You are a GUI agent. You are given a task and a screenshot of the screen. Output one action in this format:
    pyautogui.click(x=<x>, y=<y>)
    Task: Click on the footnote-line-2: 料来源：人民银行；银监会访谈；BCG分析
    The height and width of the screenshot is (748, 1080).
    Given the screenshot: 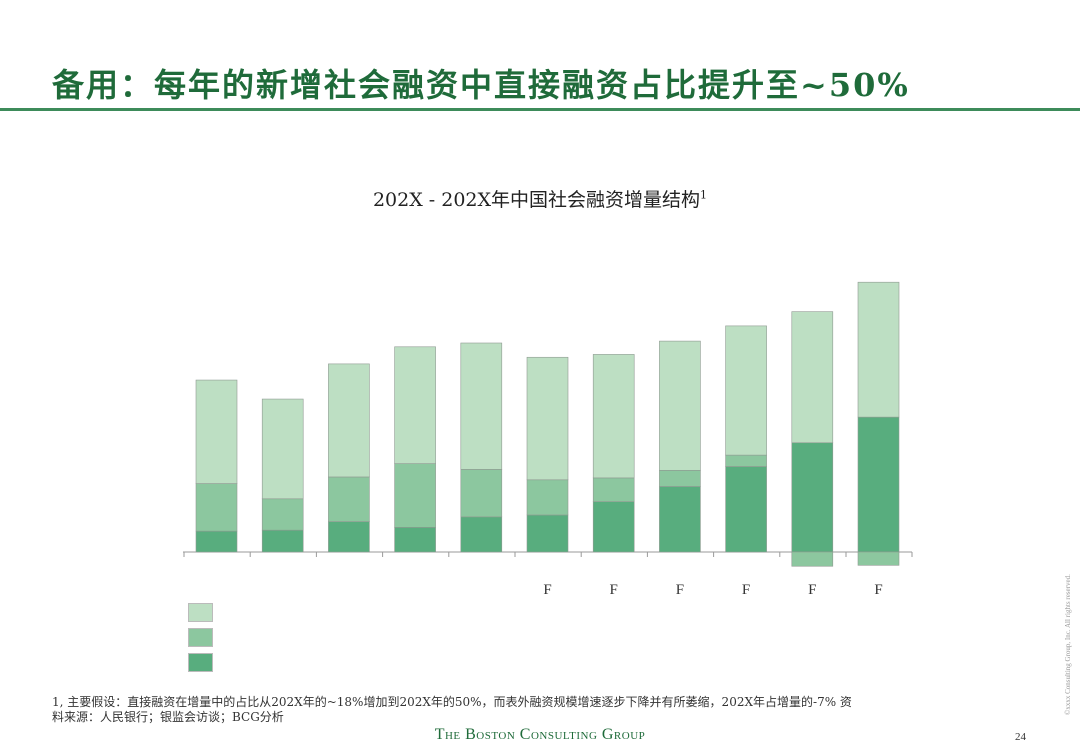 What is the action you would take?
    pyautogui.click(x=168, y=717)
    